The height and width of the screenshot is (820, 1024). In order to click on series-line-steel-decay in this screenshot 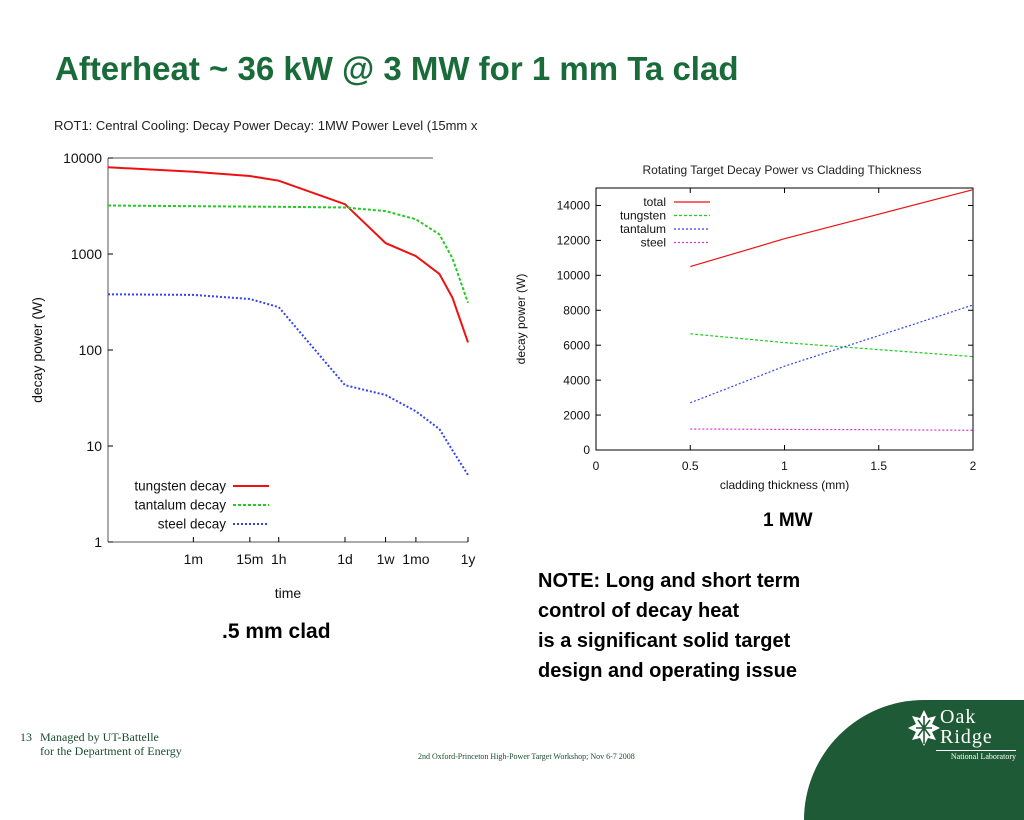, I will do `click(288, 384)`.